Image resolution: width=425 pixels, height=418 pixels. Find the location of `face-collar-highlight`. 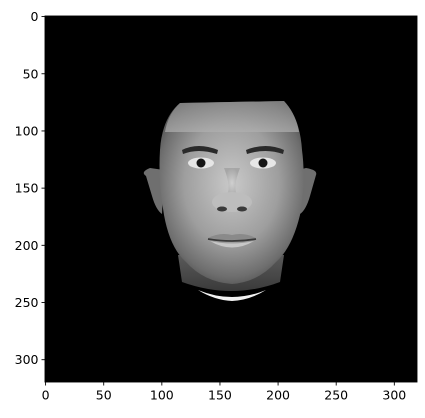

face-collar-highlight is located at coordinates (232, 295).